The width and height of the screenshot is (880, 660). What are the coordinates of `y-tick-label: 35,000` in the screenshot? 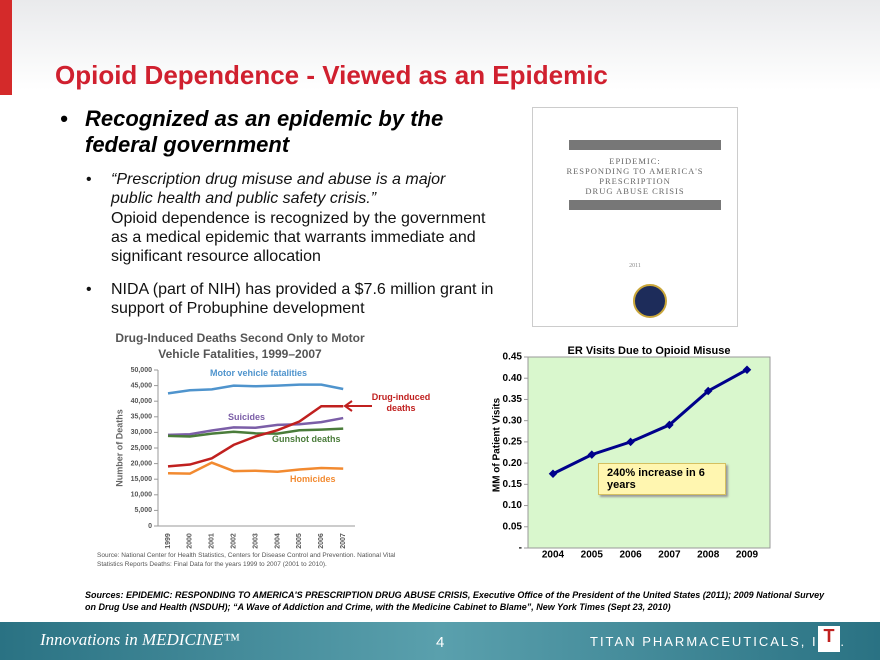 It's located at (142, 417).